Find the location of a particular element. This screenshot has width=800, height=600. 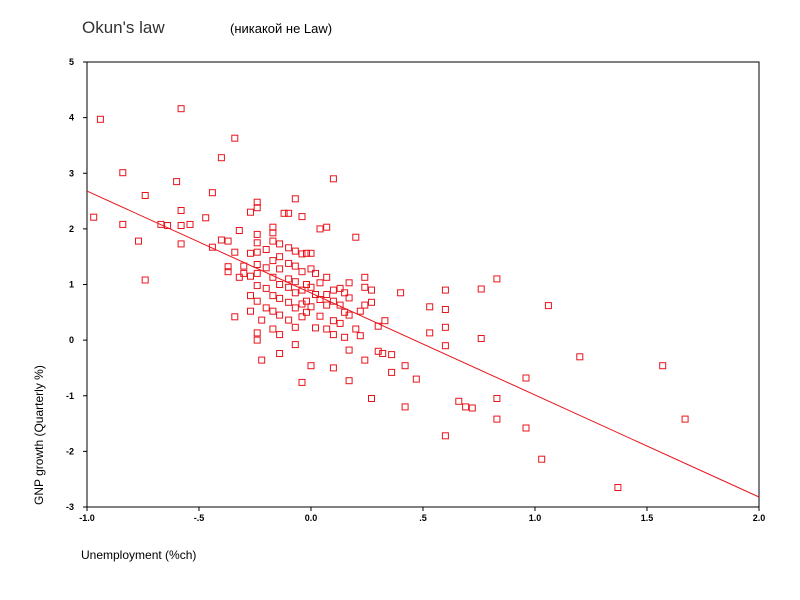

x-tick-label: 2.0 is located at coordinates (759, 518).